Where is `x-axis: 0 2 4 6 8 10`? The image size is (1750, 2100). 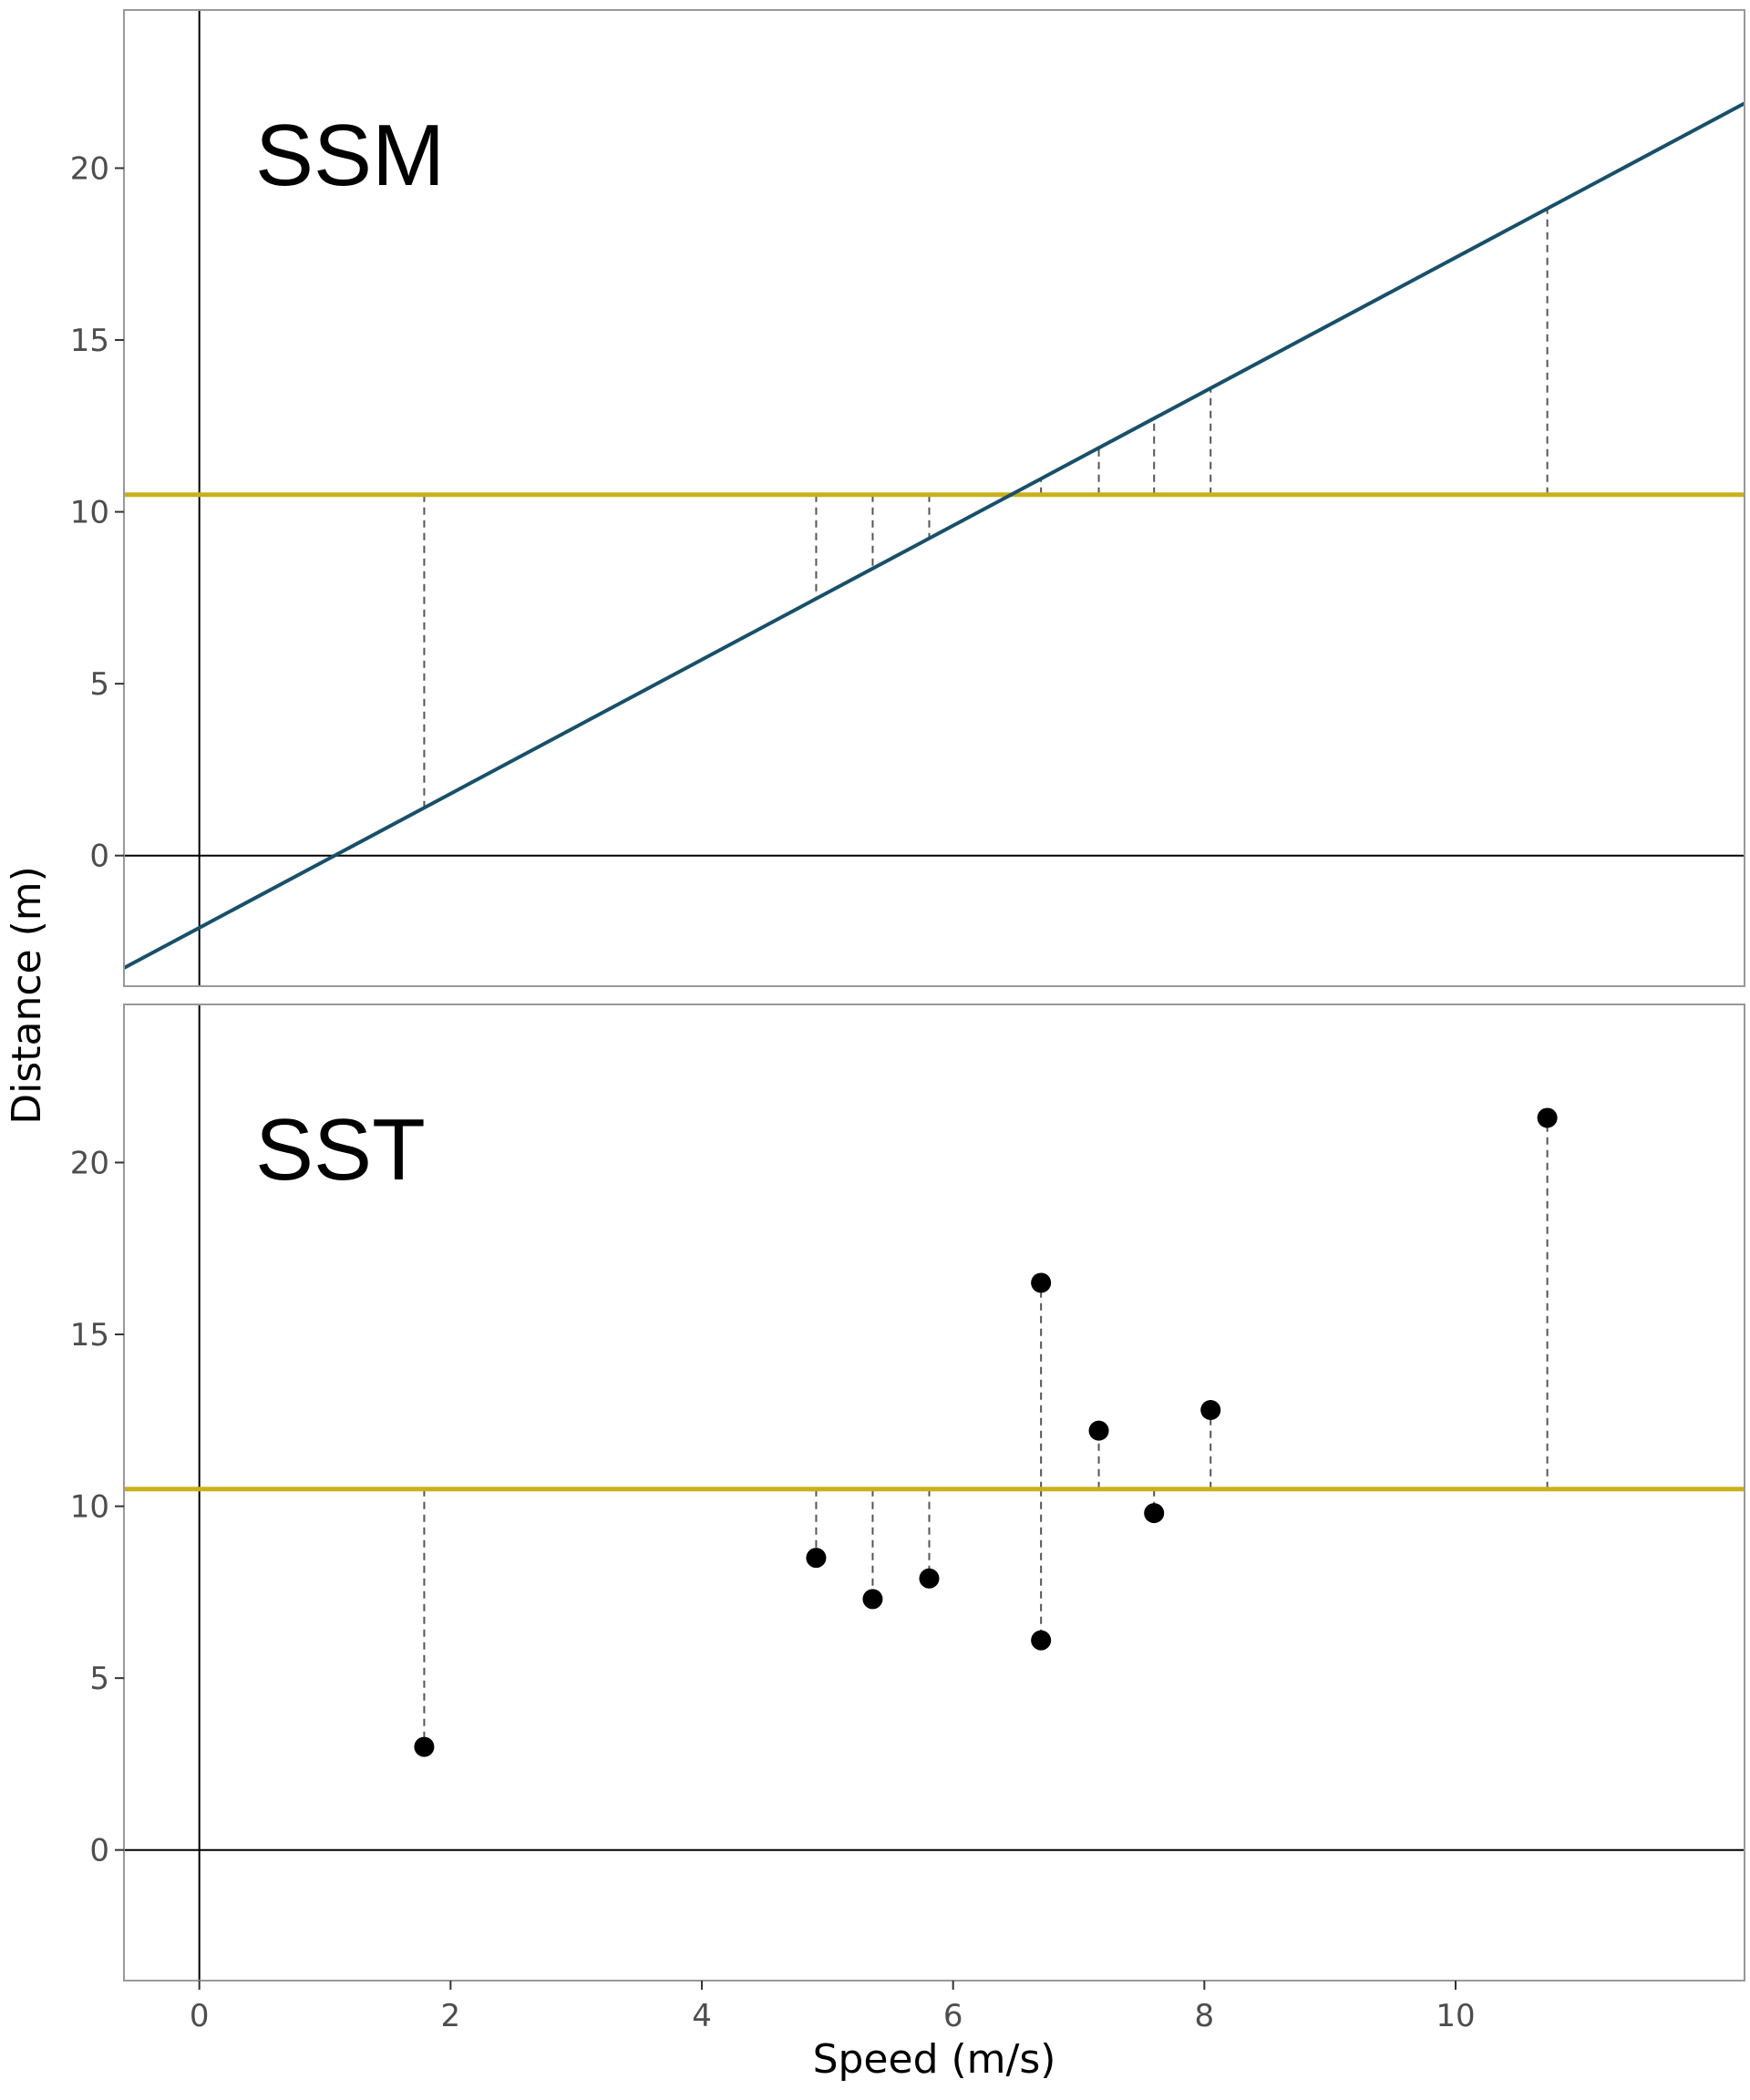
x-axis: 0 2 4 6 8 10 is located at coordinates (833, 2008).